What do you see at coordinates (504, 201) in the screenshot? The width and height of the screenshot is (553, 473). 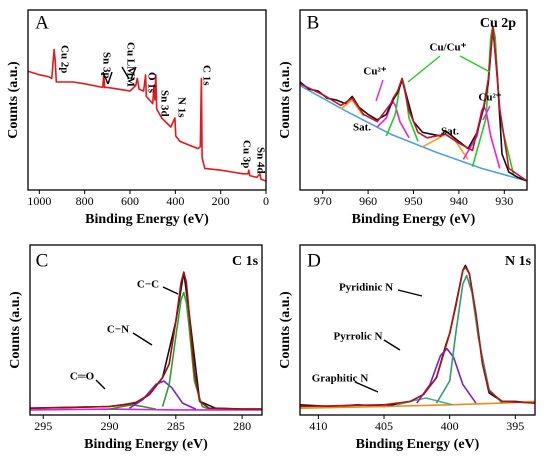 I see `x-tick-label: 930` at bounding box center [504, 201].